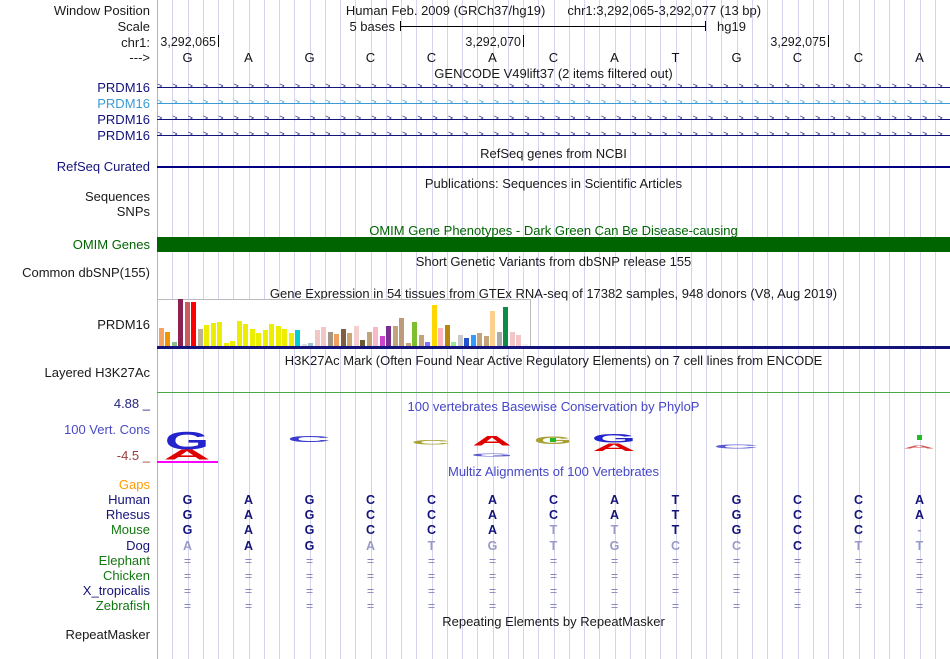  Describe the element at coordinates (139, 57) in the screenshot. I see `strand-arrow-label: --->` at that location.